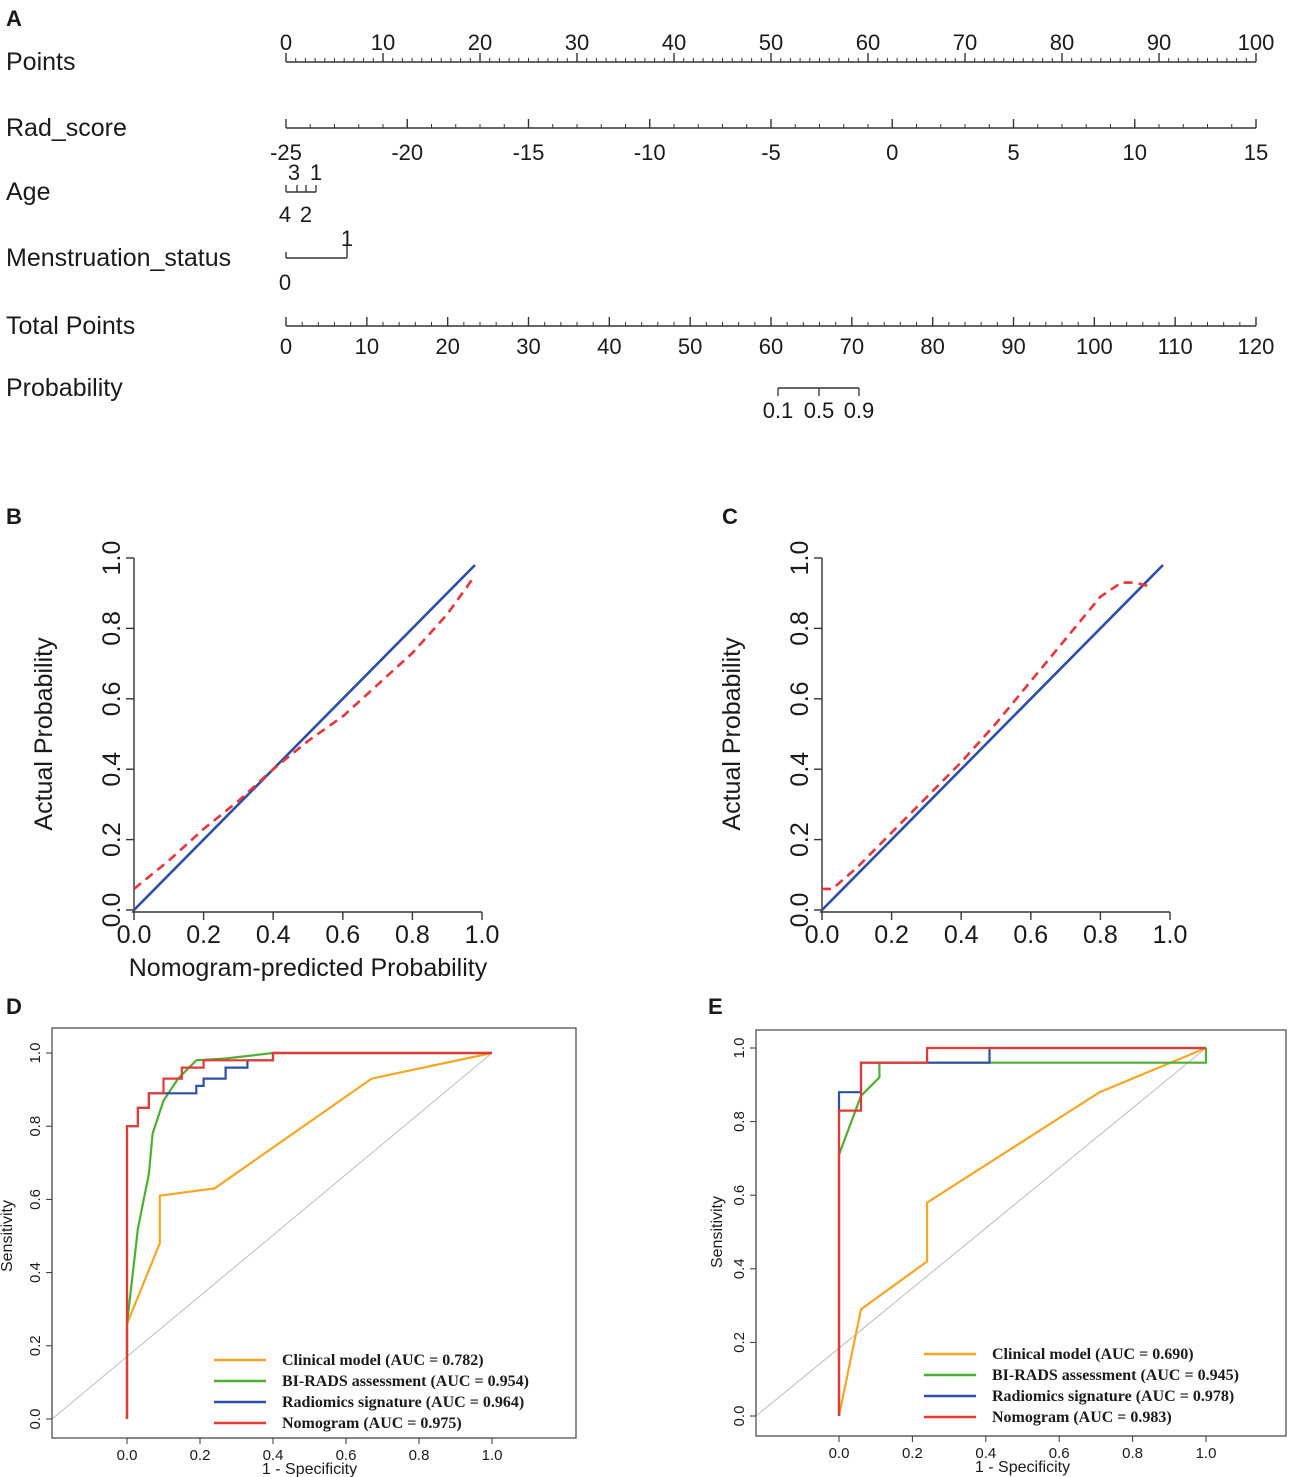 The image size is (1290, 1477). Describe the element at coordinates (316, 260) in the screenshot. I see `menstruation-axis: 10` at that location.